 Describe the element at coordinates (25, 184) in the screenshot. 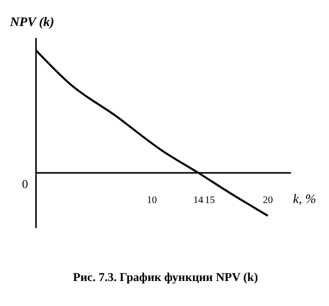

I see `text: 0` at that location.